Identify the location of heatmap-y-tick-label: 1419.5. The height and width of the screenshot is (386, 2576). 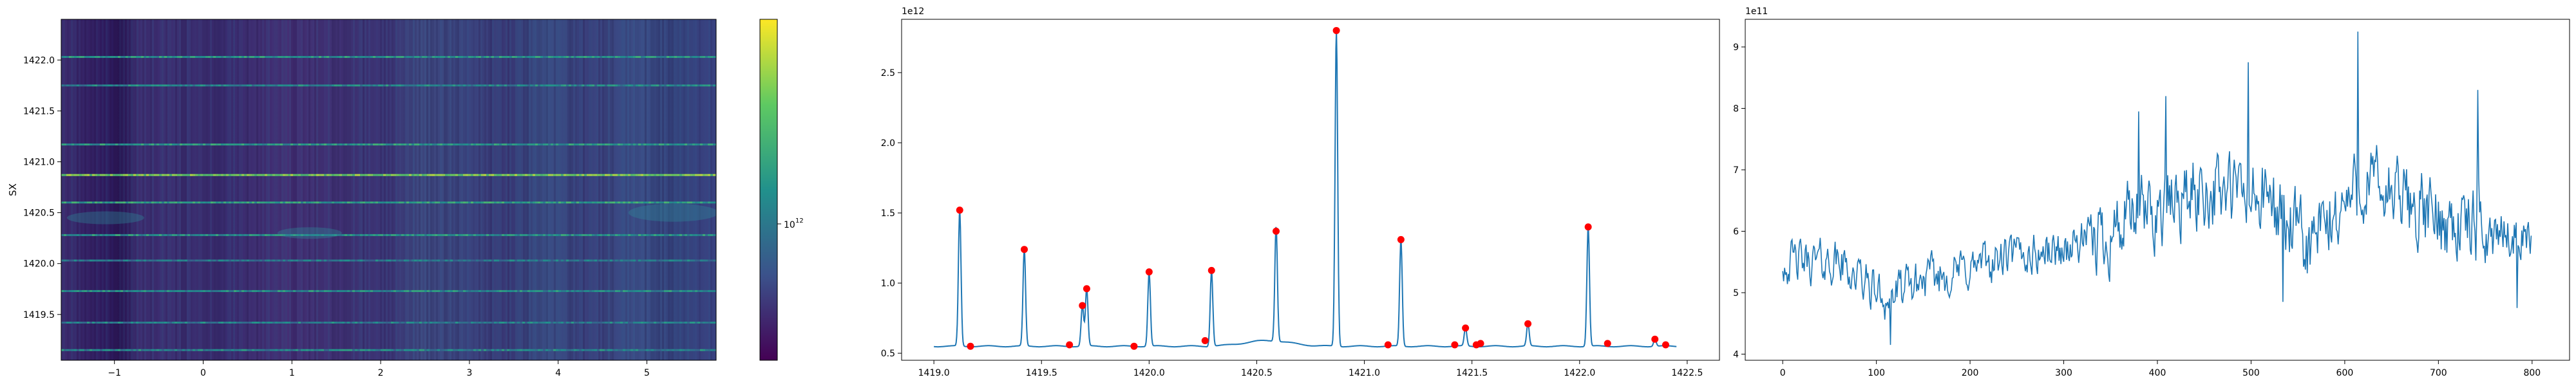
(39, 315).